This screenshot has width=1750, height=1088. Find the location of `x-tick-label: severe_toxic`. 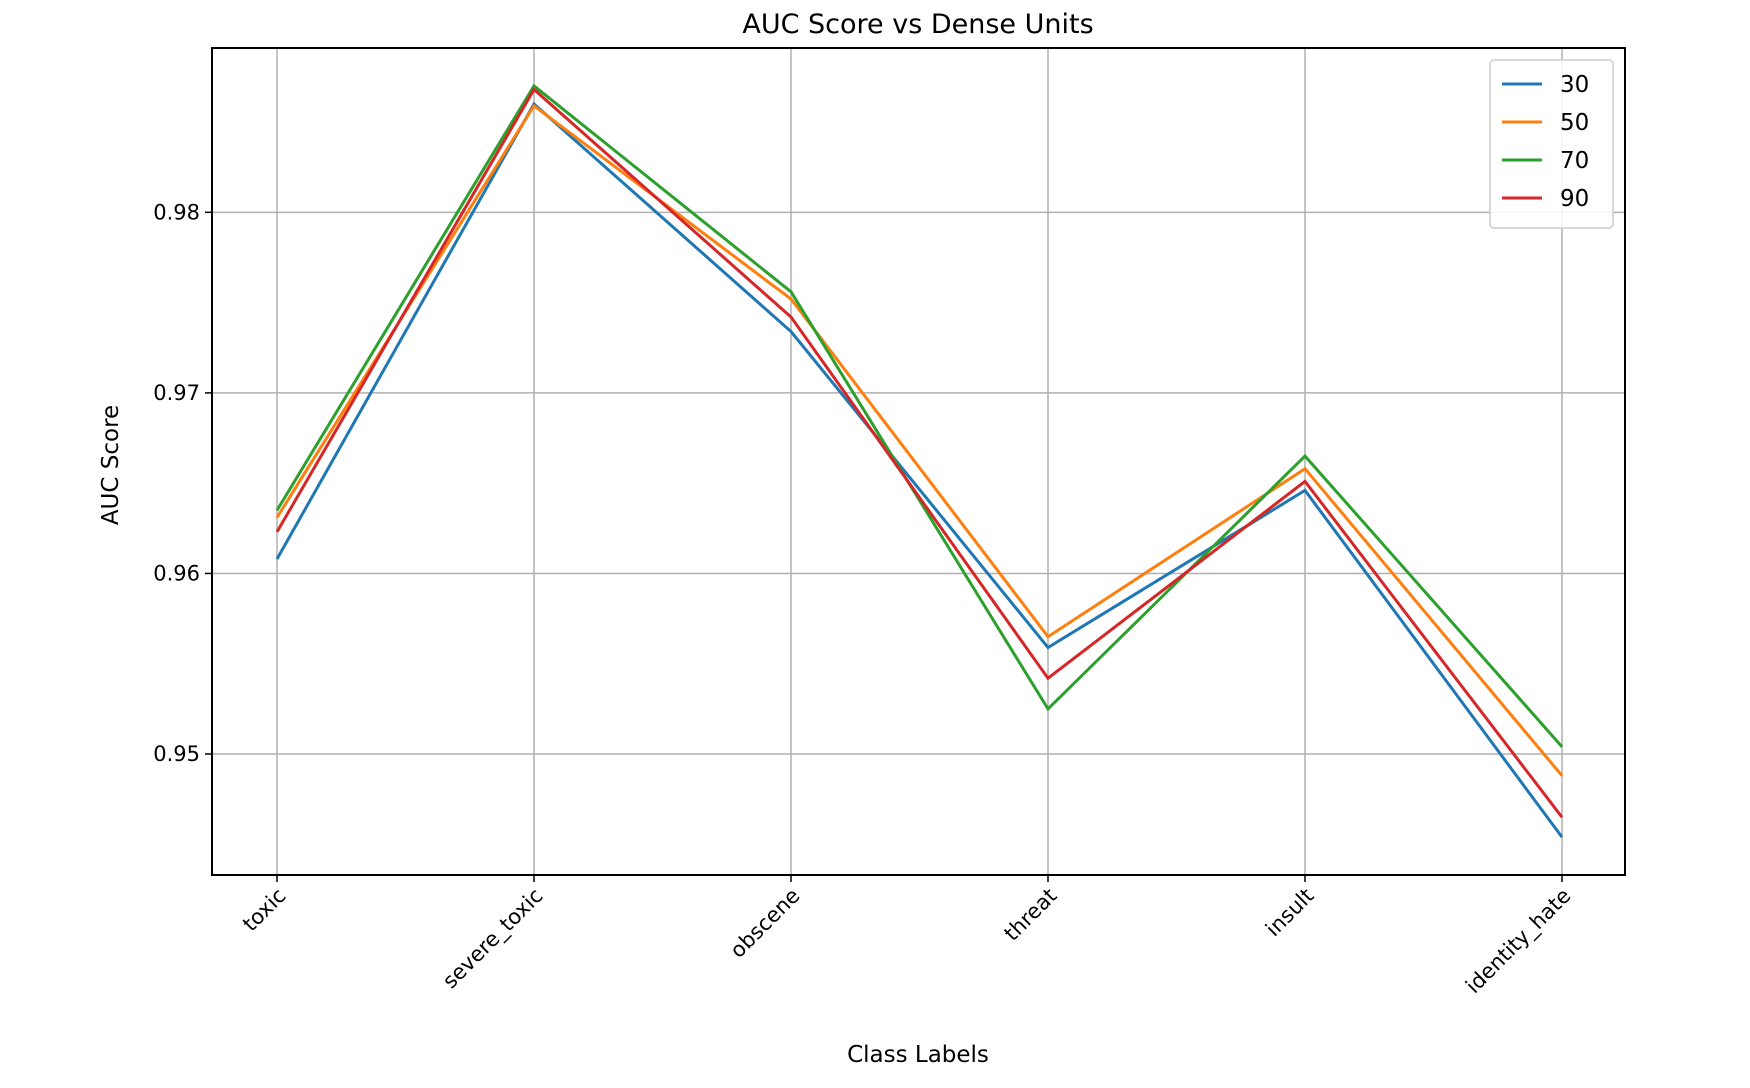

x-tick-label: severe_toxic is located at coordinates (493, 939).